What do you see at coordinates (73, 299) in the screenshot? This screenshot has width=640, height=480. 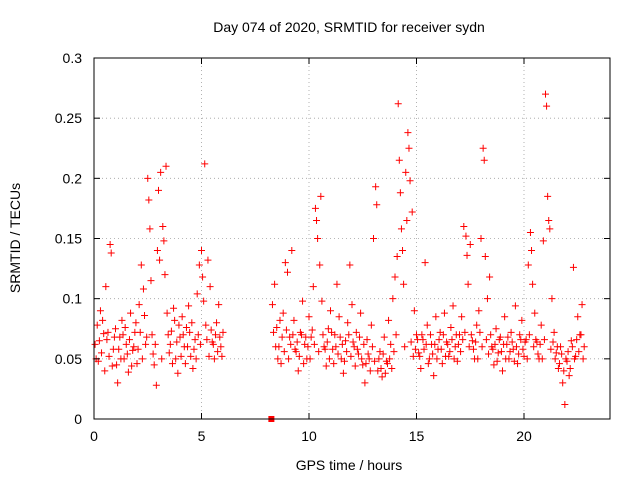 I see `y-tick-label: 0.1` at bounding box center [73, 299].